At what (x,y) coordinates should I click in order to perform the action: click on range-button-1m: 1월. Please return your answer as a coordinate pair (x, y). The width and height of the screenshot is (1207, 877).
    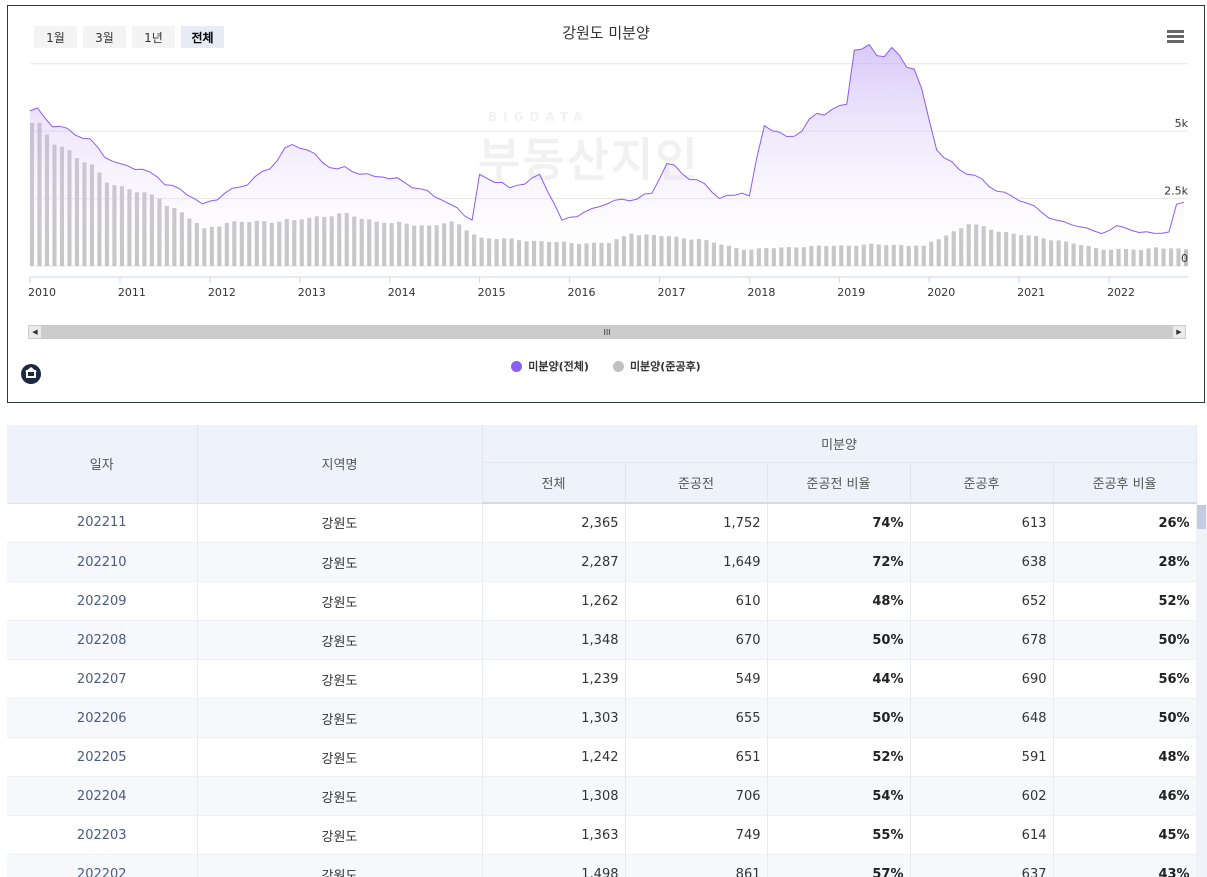
    Looking at the image, I should click on (55, 37).